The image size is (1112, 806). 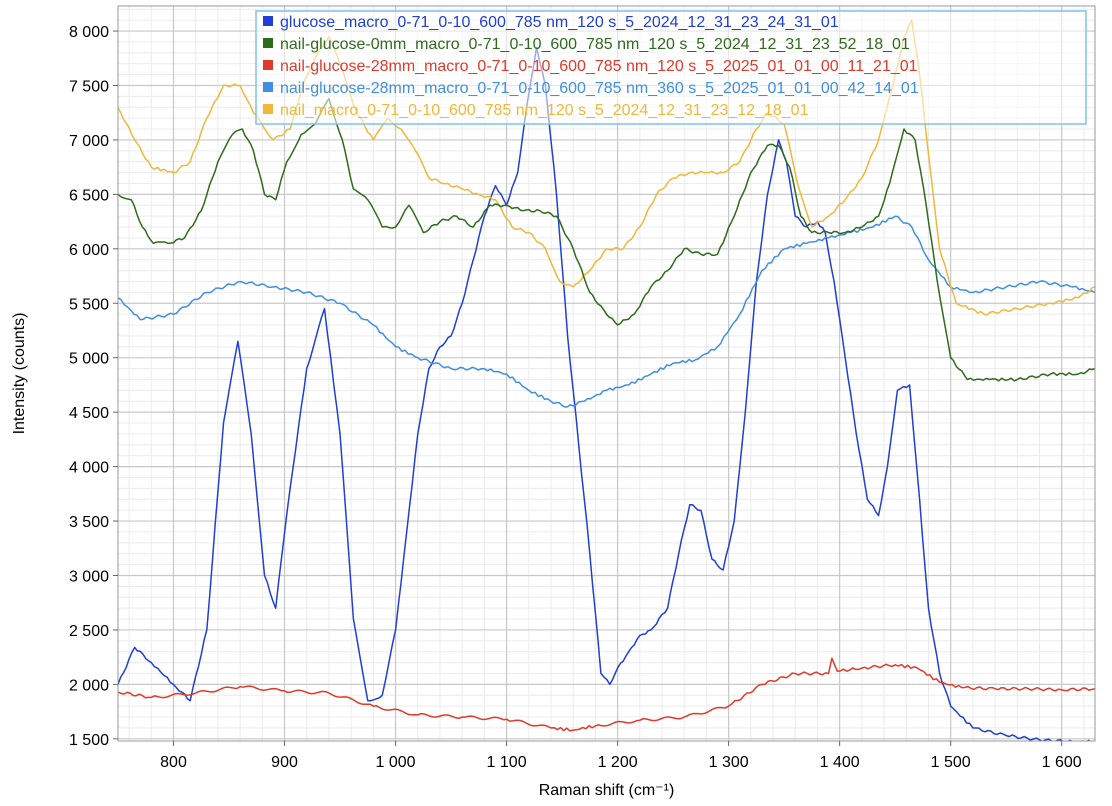 What do you see at coordinates (1062, 762) in the screenshot?
I see `x-tick-label: 1 600` at bounding box center [1062, 762].